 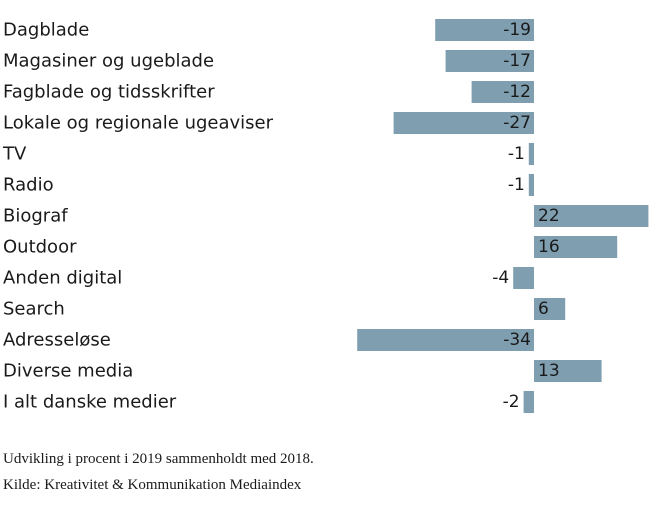 I want to click on value-label-search: 6, so click(x=543, y=309).